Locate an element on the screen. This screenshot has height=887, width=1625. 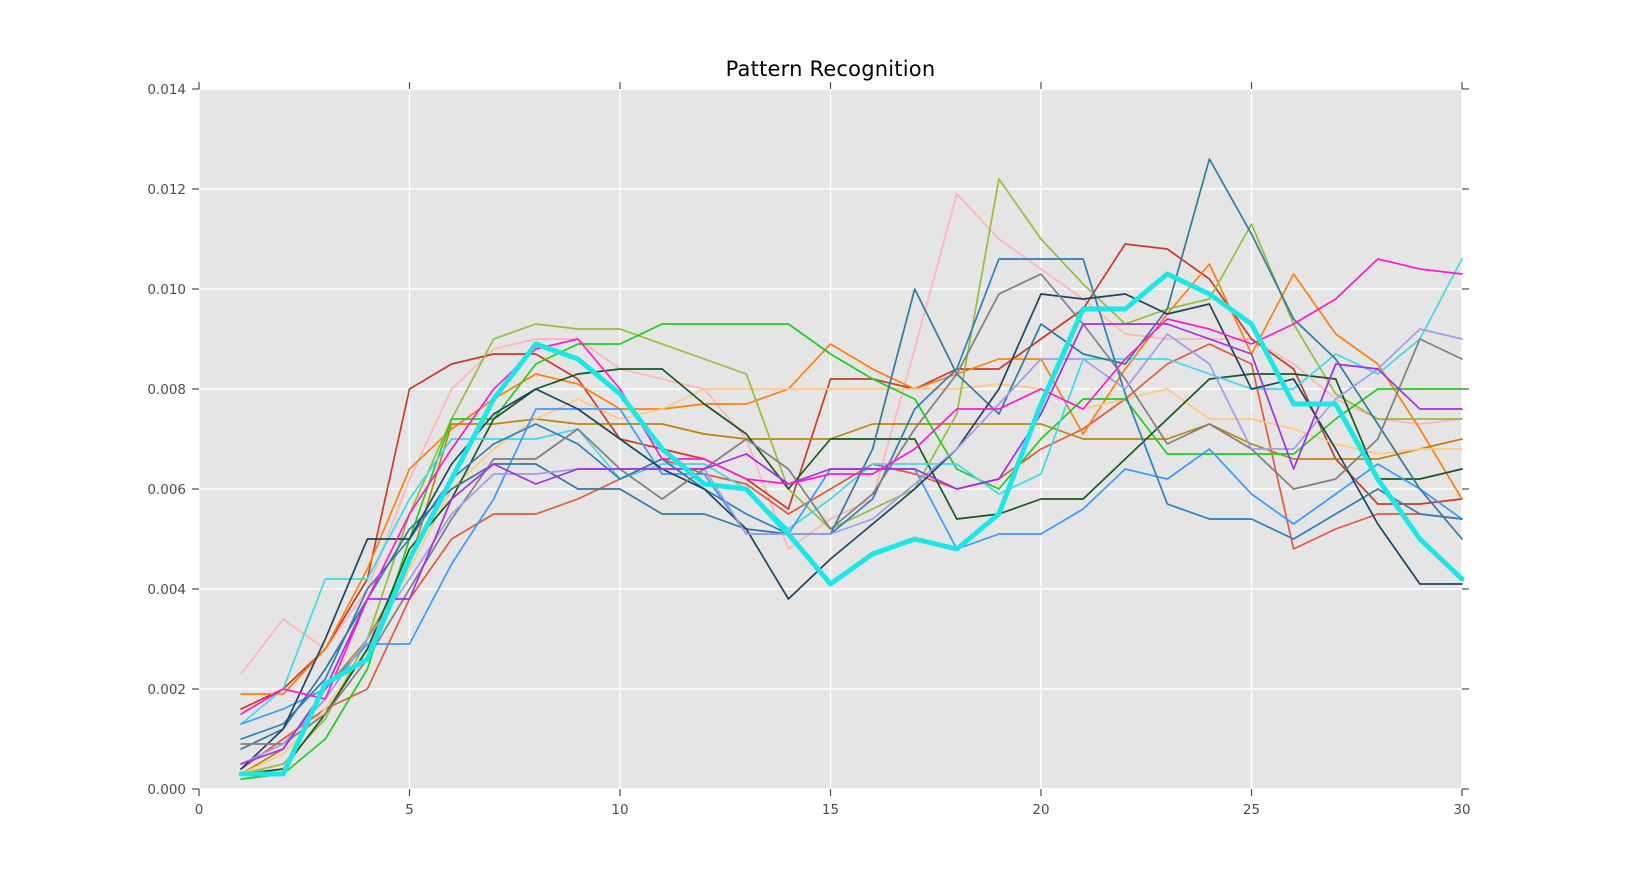
y-tick-label: 0.000 is located at coordinates (166, 790).